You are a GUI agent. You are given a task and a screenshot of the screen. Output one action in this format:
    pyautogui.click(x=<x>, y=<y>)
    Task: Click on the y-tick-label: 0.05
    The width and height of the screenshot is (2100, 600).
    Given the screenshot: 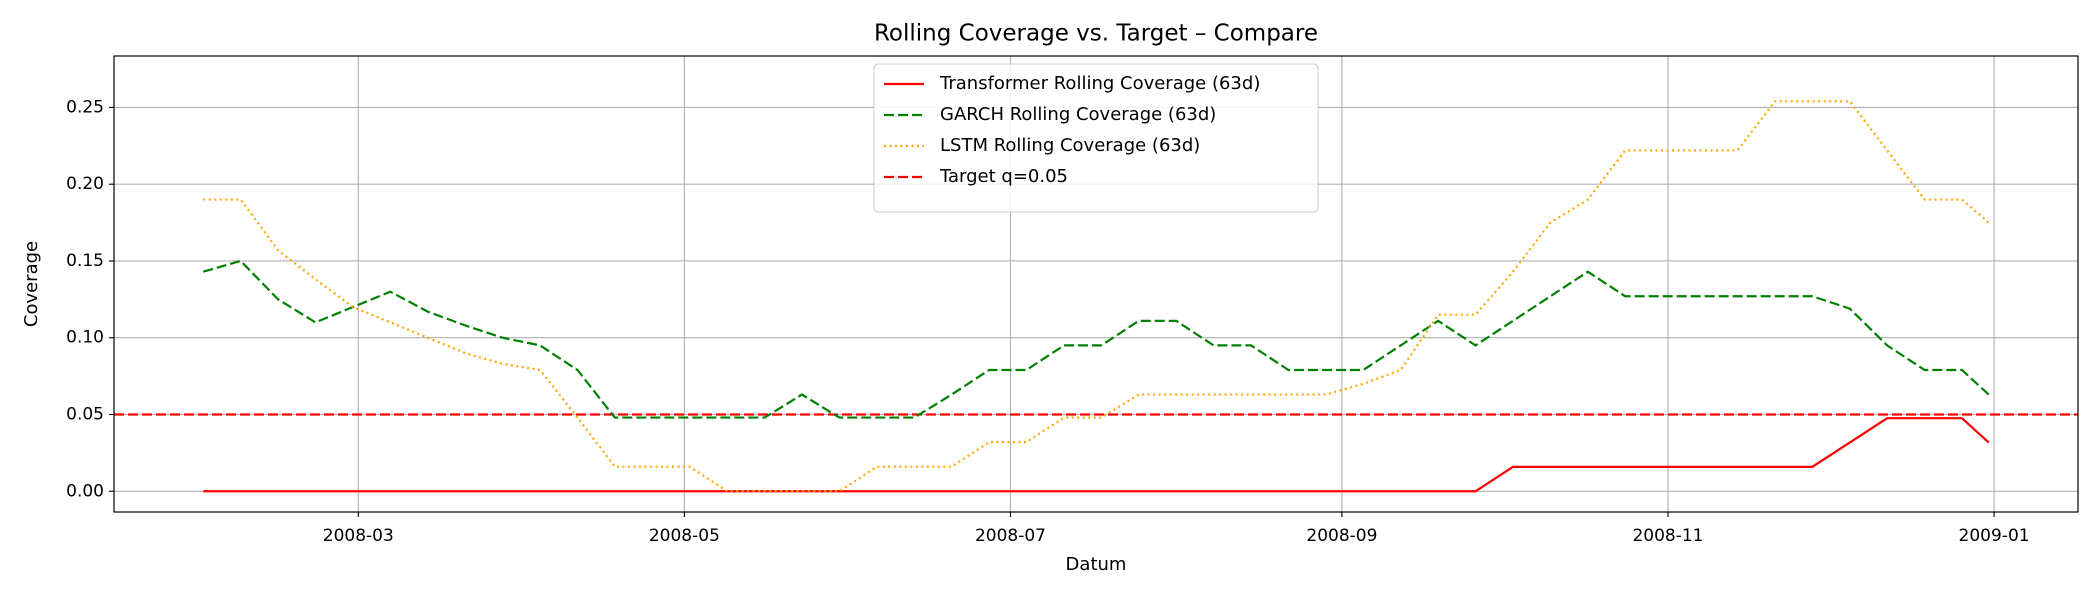 What is the action you would take?
    pyautogui.click(x=85, y=415)
    